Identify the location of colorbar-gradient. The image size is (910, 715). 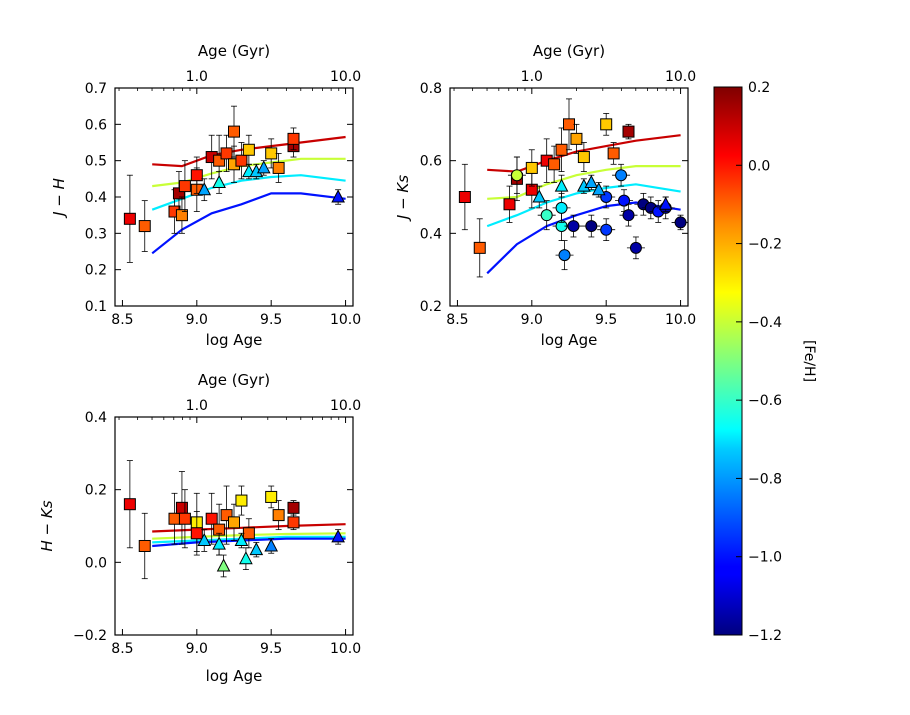
(728, 361).